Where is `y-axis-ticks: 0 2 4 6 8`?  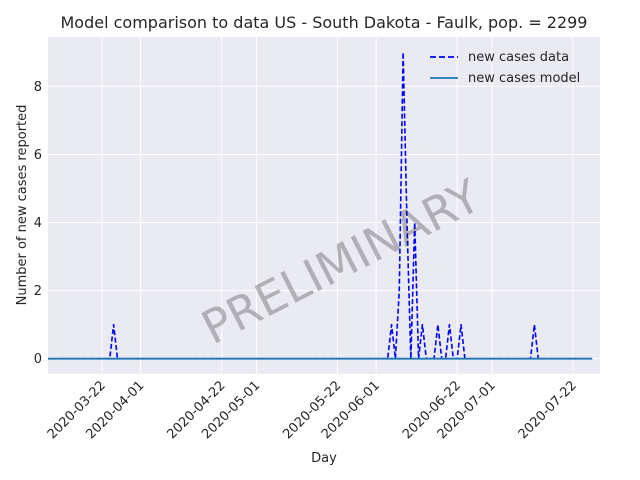 y-axis-ticks: 0 2 4 6 8 is located at coordinates (38, 223).